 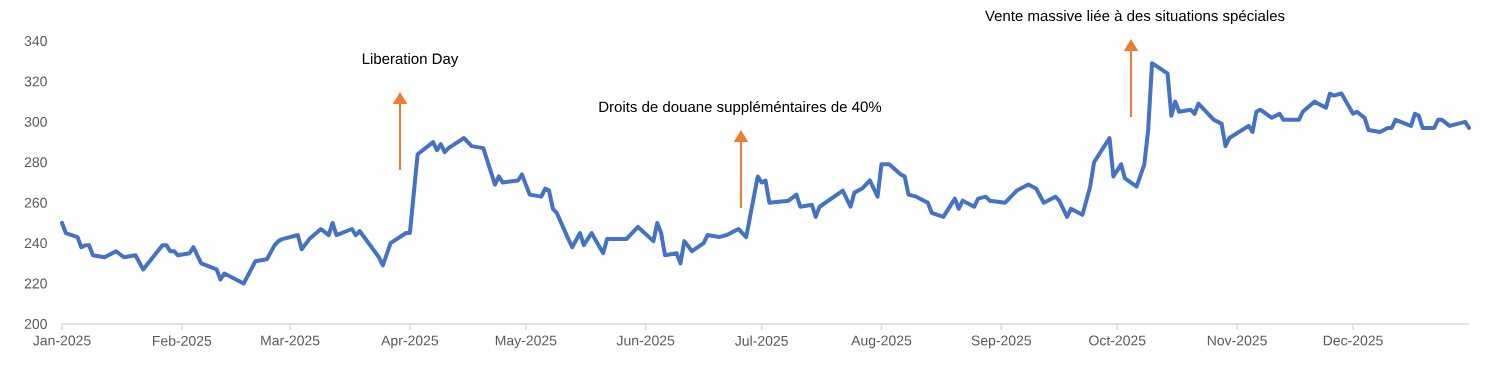 What do you see at coordinates (35, 324) in the screenshot?
I see `y-tick-label: 200` at bounding box center [35, 324].